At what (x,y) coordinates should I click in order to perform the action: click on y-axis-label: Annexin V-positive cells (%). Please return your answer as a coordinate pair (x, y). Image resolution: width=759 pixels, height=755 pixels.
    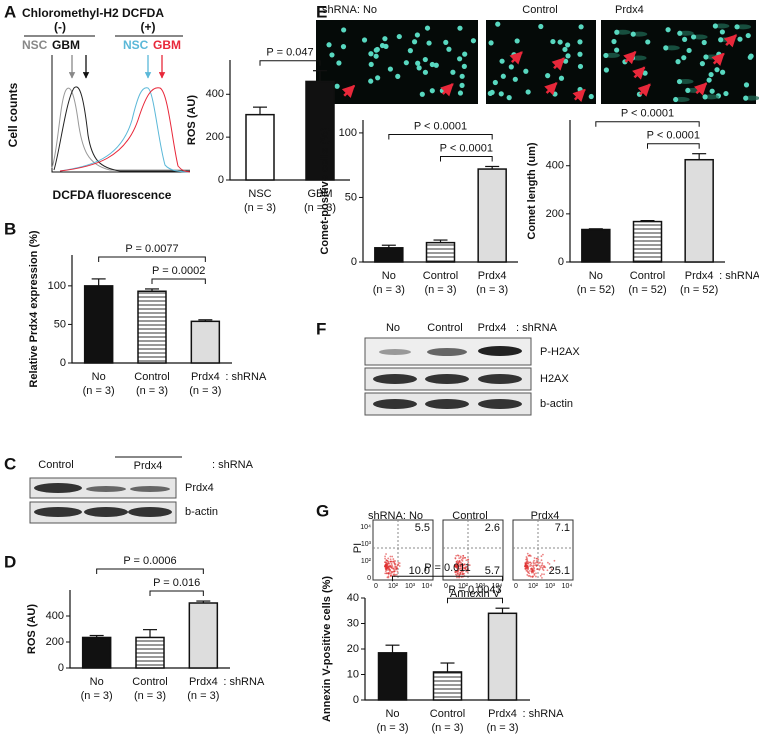
    Looking at the image, I should click on (327, 649).